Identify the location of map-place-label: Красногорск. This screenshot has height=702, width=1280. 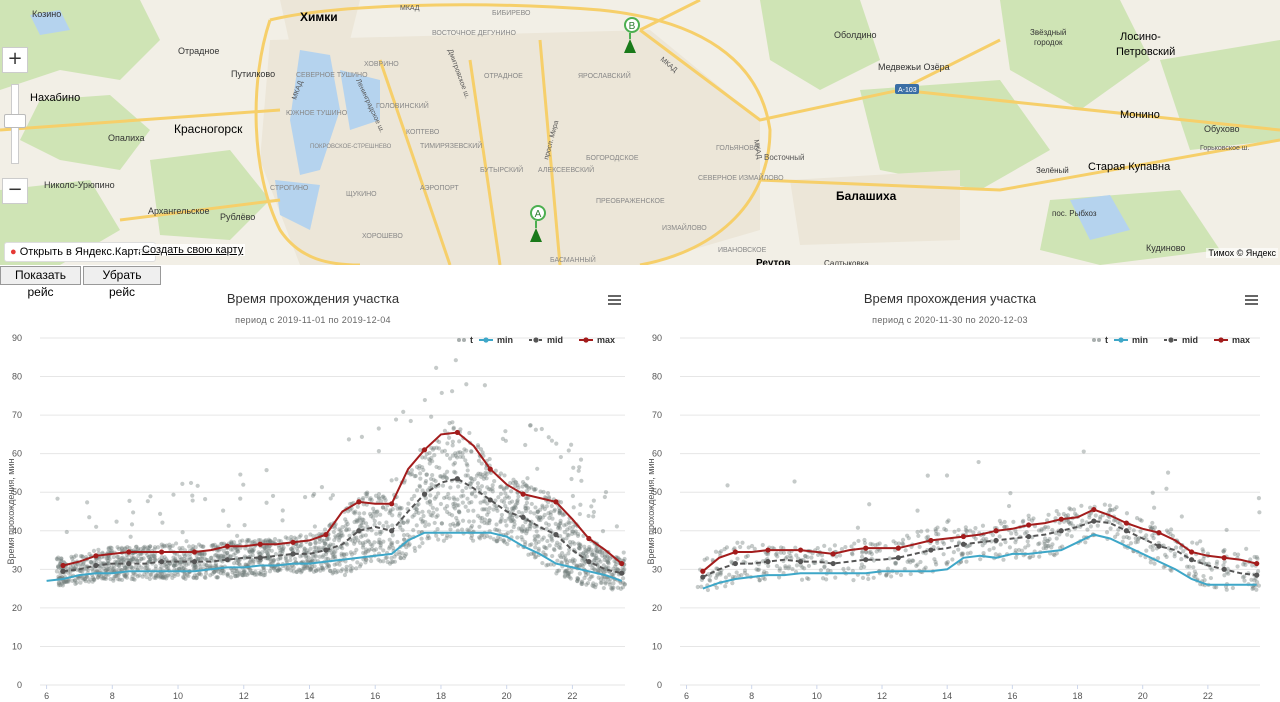
(208, 129).